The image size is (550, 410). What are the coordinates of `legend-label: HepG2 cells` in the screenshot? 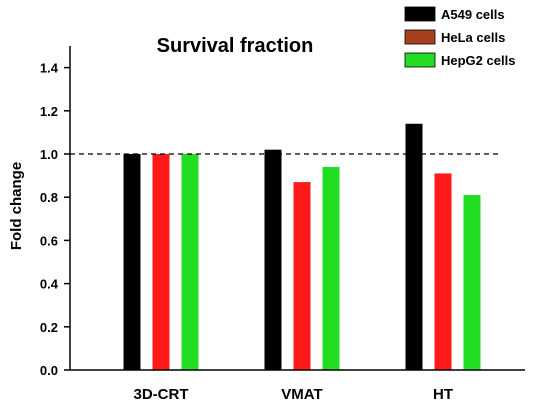 It's located at (478, 60).